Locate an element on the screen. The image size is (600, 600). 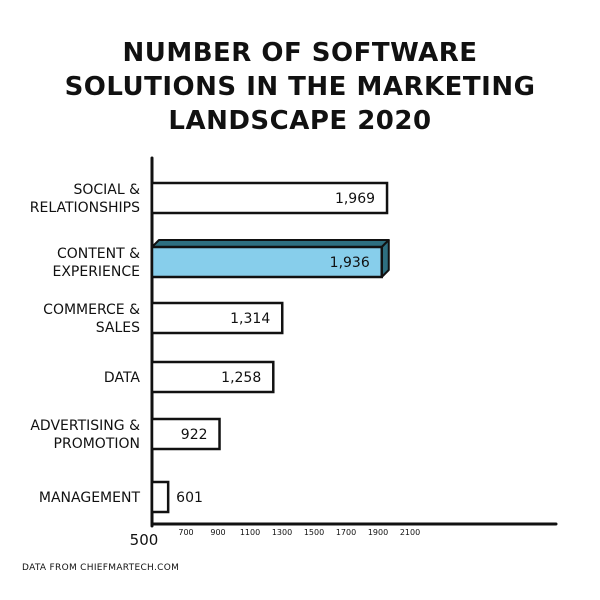
bar-value-label: 1,969 is located at coordinates (355, 199).